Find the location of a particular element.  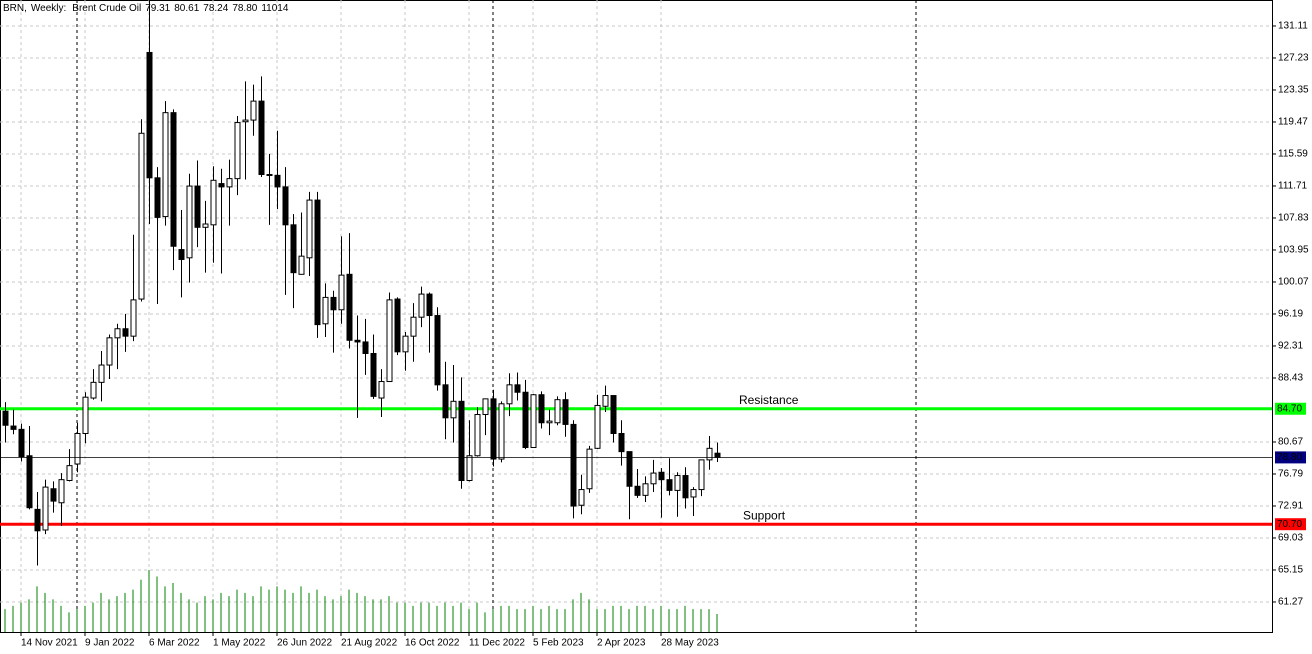

y-tick-label: 92.31 is located at coordinates (1290, 346).